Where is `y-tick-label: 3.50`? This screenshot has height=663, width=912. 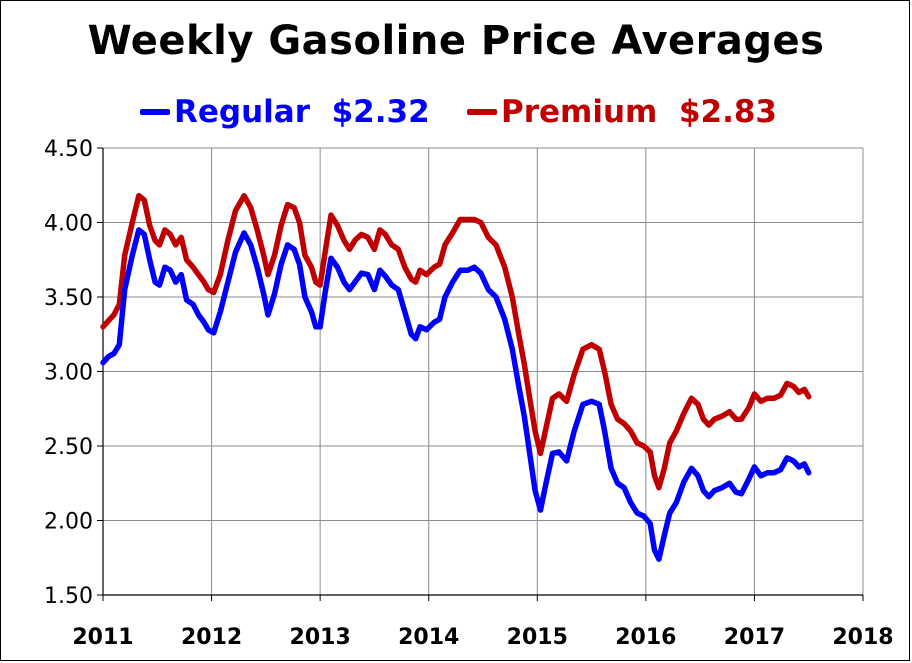
y-tick-label: 3.50 is located at coordinates (68, 298).